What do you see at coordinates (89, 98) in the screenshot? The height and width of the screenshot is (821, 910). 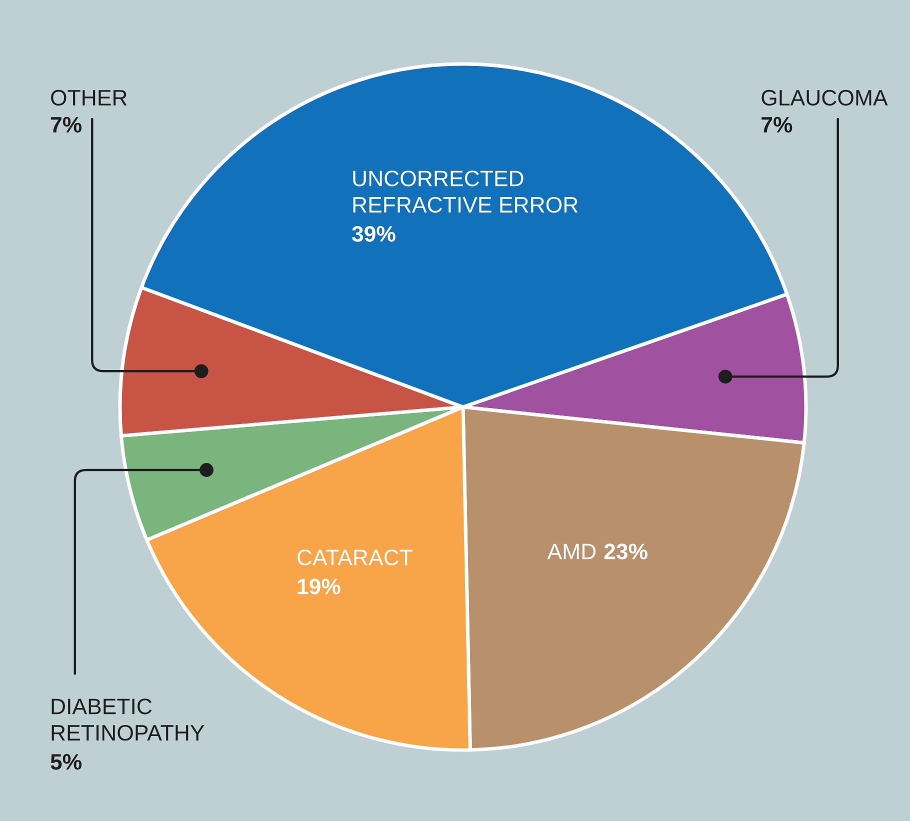 I see `slice-label: OTHER` at bounding box center [89, 98].